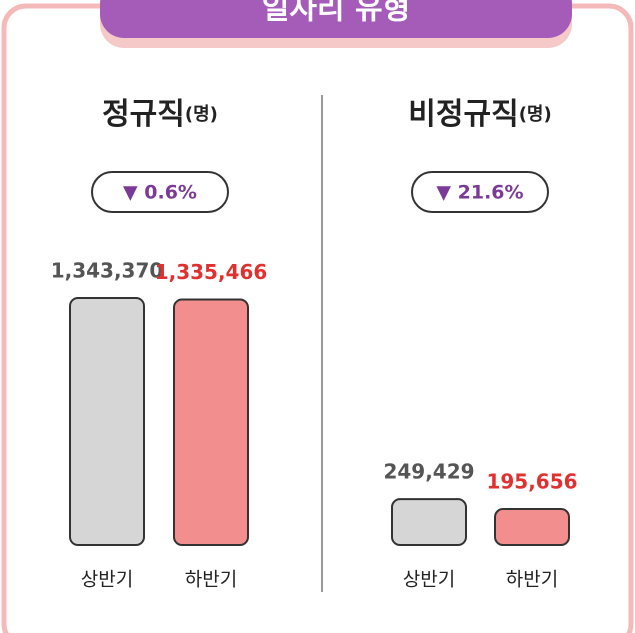 The image size is (635, 633). I want to click on header-title: 일자리 유형, so click(336, 13).